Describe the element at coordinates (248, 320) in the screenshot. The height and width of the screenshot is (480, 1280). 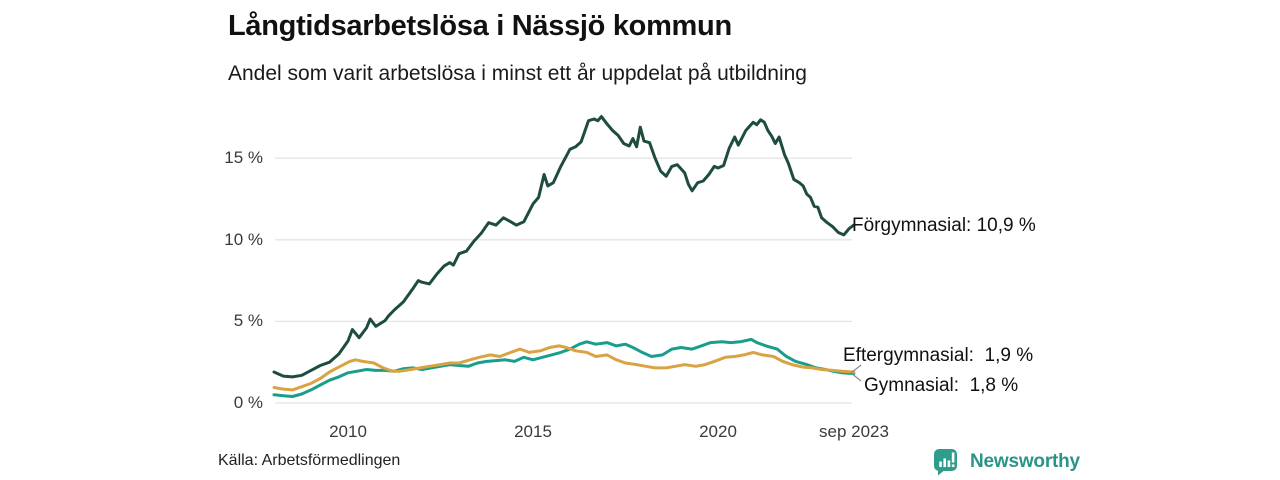
I see `y-axis-tick-label: 5 %` at that location.